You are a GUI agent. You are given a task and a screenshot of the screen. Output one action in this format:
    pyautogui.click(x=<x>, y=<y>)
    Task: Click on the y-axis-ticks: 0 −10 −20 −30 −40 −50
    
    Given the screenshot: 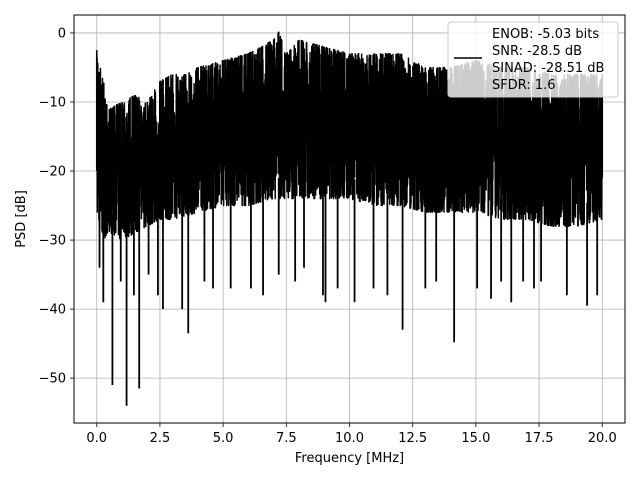 What is the action you would take?
    pyautogui.click(x=56, y=206)
    